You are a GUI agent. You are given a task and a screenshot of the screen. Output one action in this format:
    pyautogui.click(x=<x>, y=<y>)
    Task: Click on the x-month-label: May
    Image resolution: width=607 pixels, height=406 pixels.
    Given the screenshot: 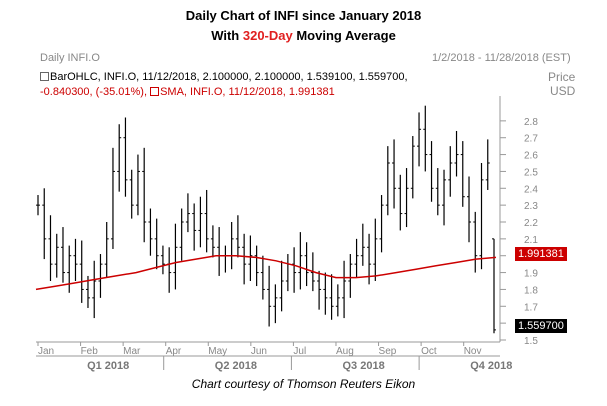 What is the action you would take?
    pyautogui.click(x=217, y=351)
    